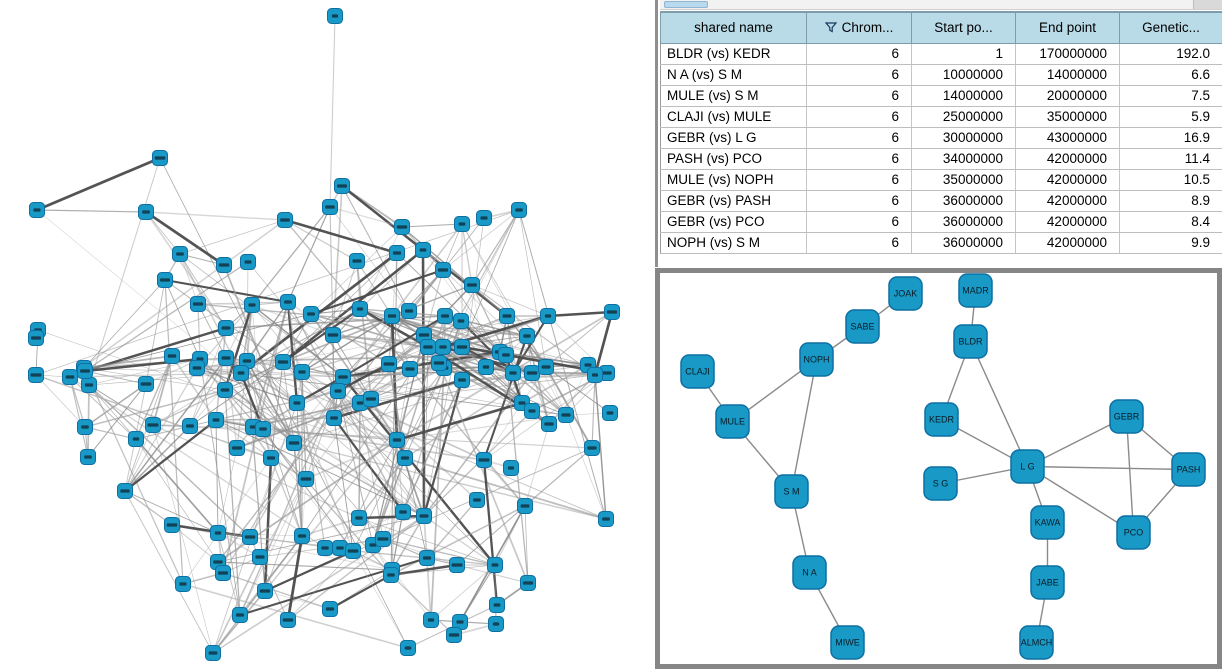 Image resolution: width=1222 pixels, height=669 pixels. What do you see at coordinates (941, 138) in the screenshot?
I see `table-row: GEBR (vs) L G 6 30000000 43000000 16.9` at bounding box center [941, 138].